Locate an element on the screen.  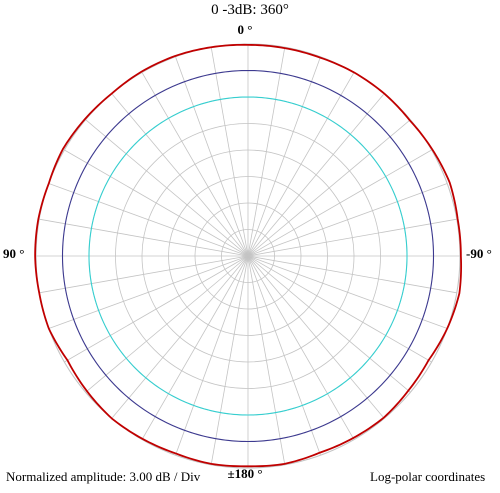
coordinate-mode-label: Log-polar coordinates is located at coordinates (428, 476).